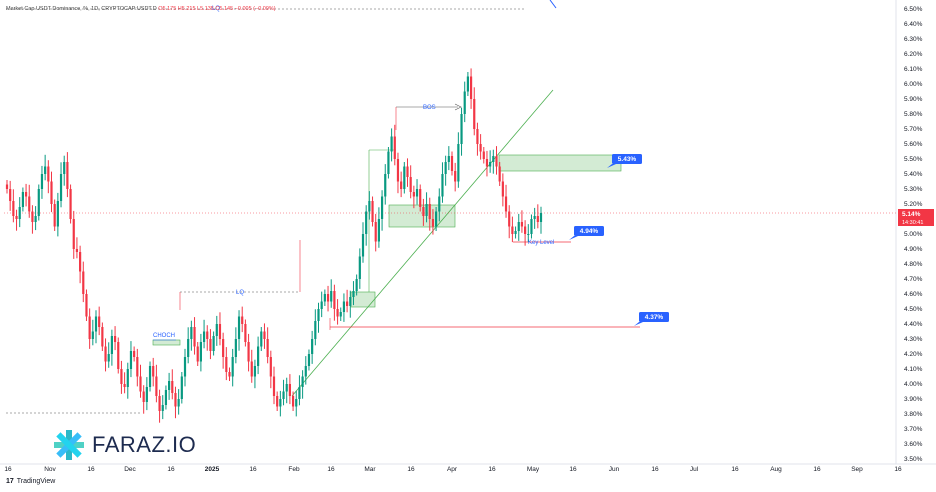 The height and width of the screenshot is (492, 936). What do you see at coordinates (913, 84) in the screenshot?
I see `y-tick-label: 6.00%` at bounding box center [913, 84].